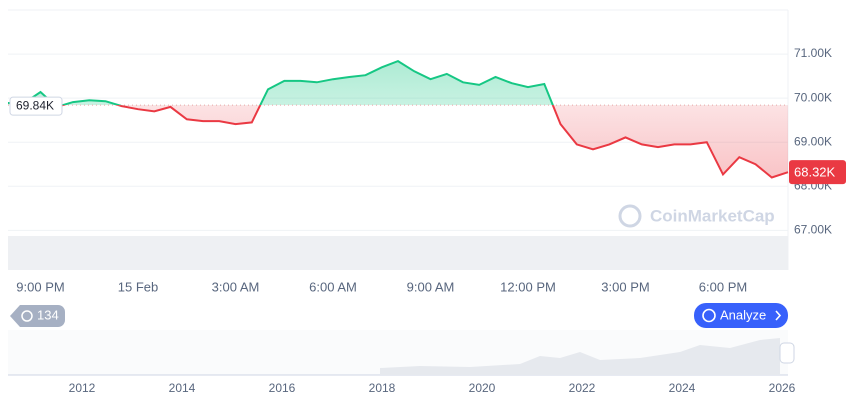 This screenshot has height=401, width=860. What do you see at coordinates (282, 388) in the screenshot?
I see `navigator-year: 2016` at bounding box center [282, 388].